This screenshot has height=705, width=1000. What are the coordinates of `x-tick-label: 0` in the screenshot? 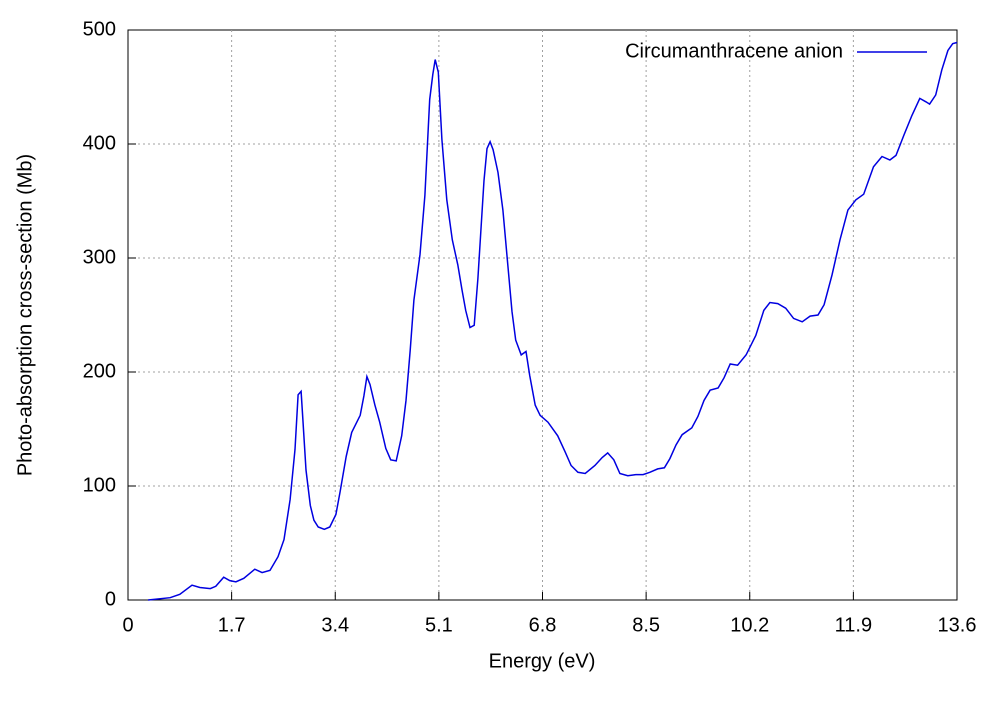 It's located at (127, 625).